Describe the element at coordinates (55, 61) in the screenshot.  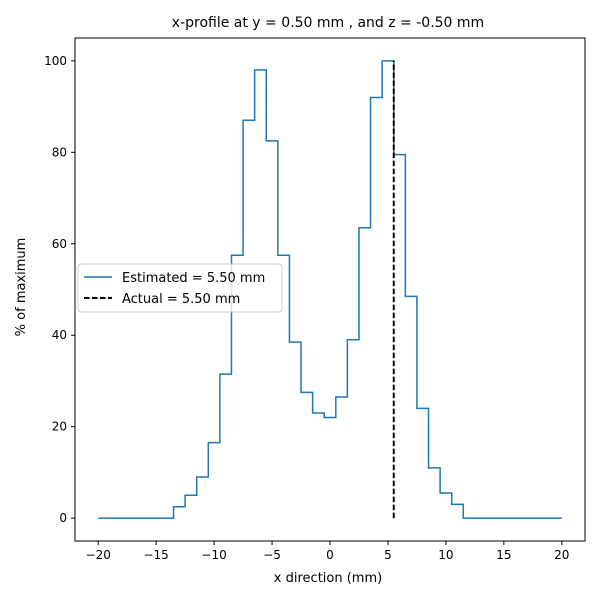
I see `y-tick-label: 100` at that location.